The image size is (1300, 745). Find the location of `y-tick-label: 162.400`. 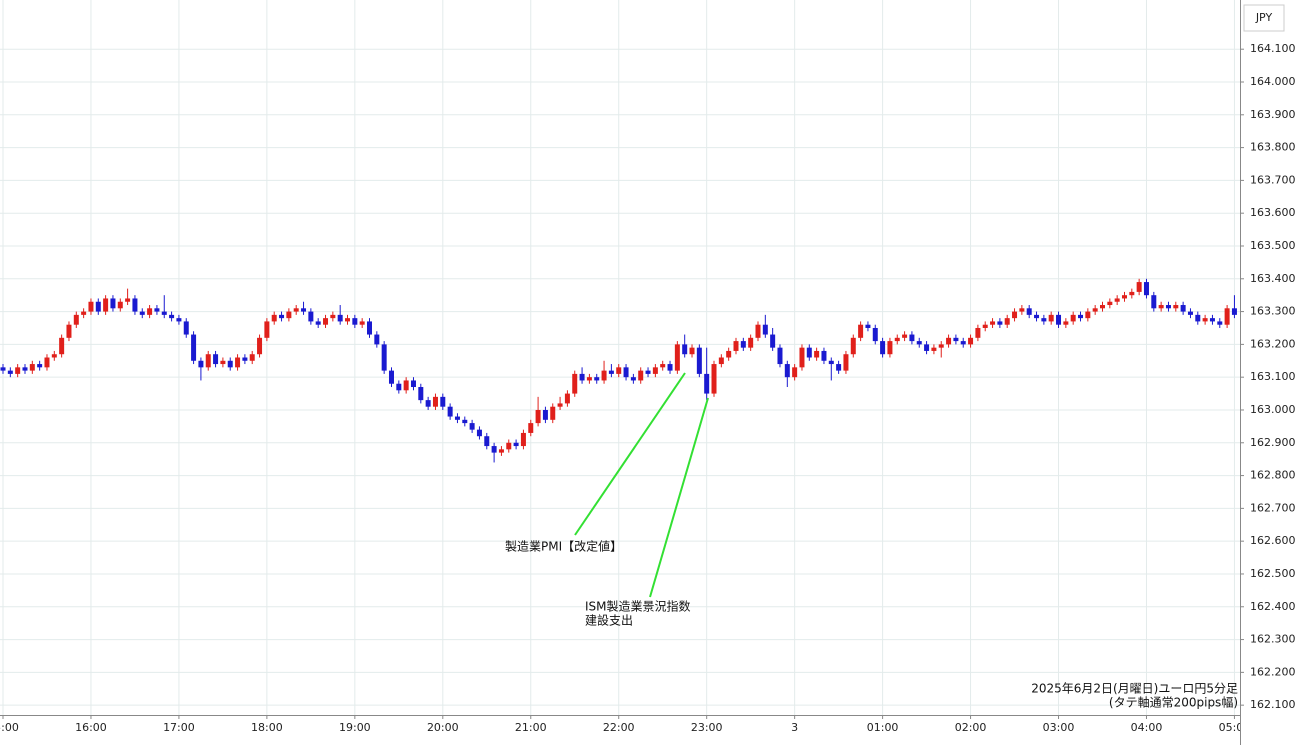

y-tick-label: 162.400 is located at coordinates (1273, 606).